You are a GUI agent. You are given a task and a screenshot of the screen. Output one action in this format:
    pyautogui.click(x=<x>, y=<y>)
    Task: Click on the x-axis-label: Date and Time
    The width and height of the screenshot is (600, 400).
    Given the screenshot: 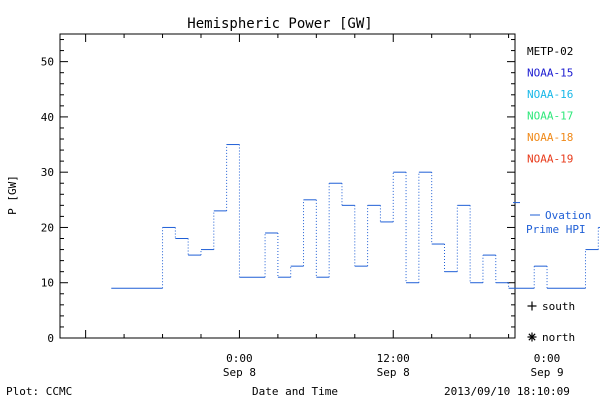 What is the action you would take?
    pyautogui.click(x=295, y=391)
    